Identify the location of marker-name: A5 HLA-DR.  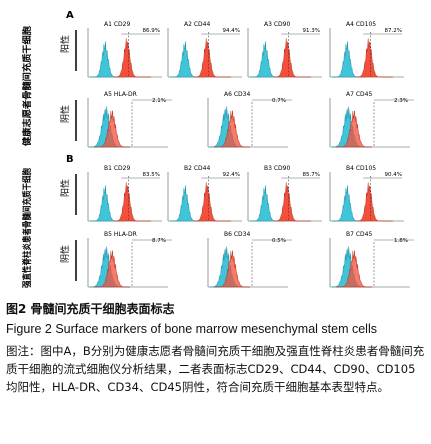
(120, 94).